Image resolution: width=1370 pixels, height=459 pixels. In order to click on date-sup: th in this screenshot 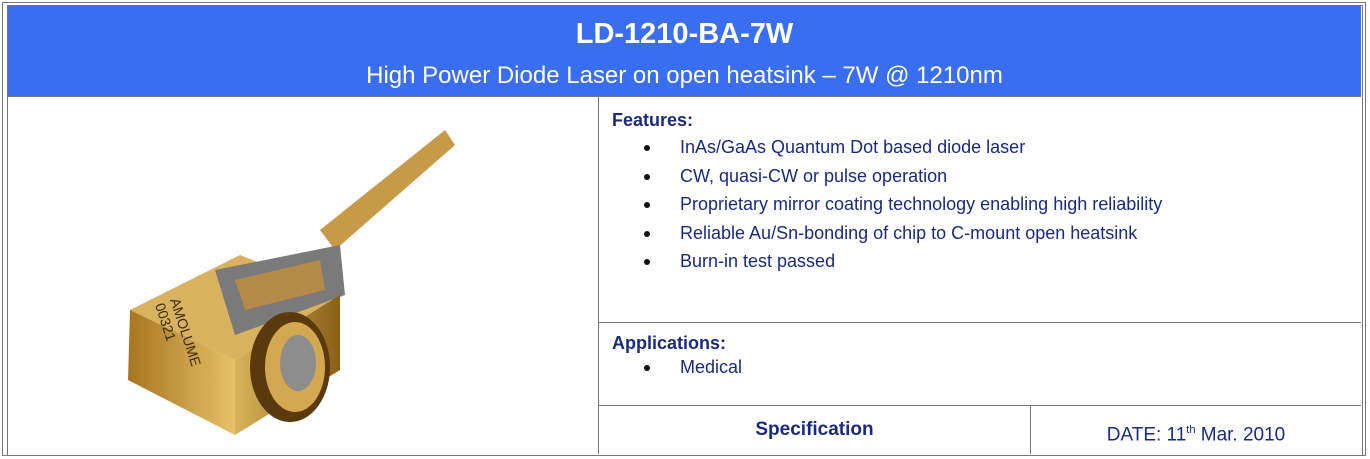, I will do `click(1191, 430)`.